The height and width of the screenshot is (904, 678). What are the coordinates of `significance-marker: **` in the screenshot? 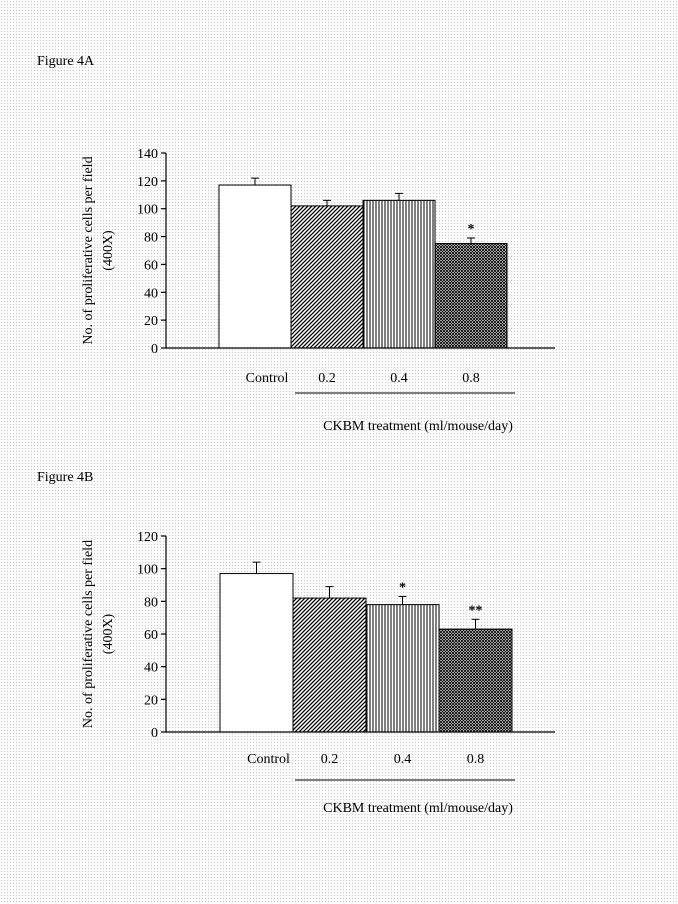 It's located at (476, 610).